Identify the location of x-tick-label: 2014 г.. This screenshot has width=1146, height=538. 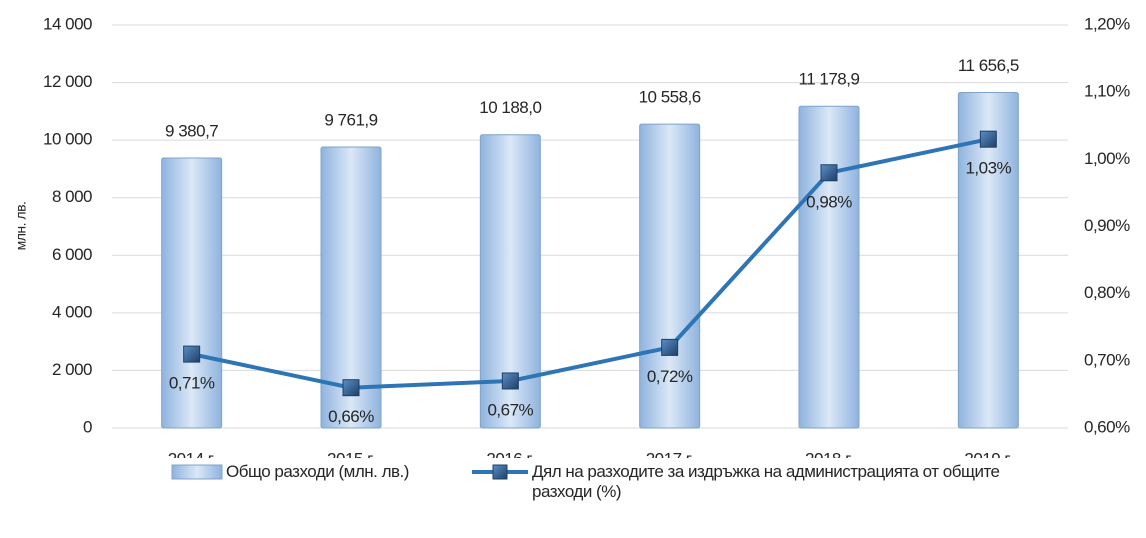
(192, 453).